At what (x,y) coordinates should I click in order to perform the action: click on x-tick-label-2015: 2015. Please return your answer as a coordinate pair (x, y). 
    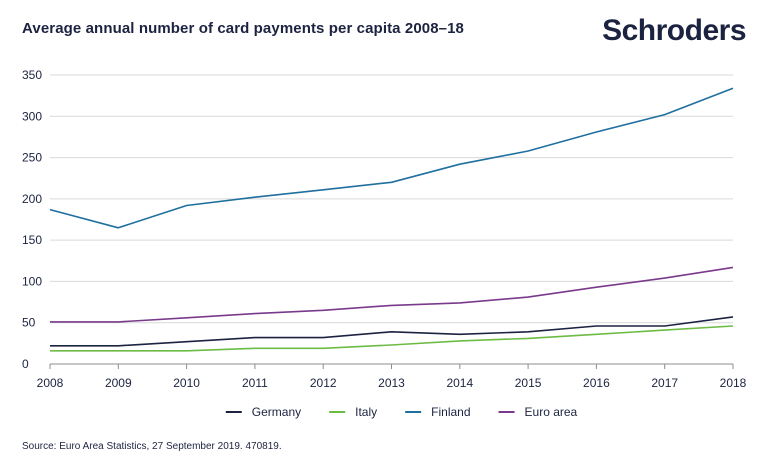
    Looking at the image, I should click on (528, 383).